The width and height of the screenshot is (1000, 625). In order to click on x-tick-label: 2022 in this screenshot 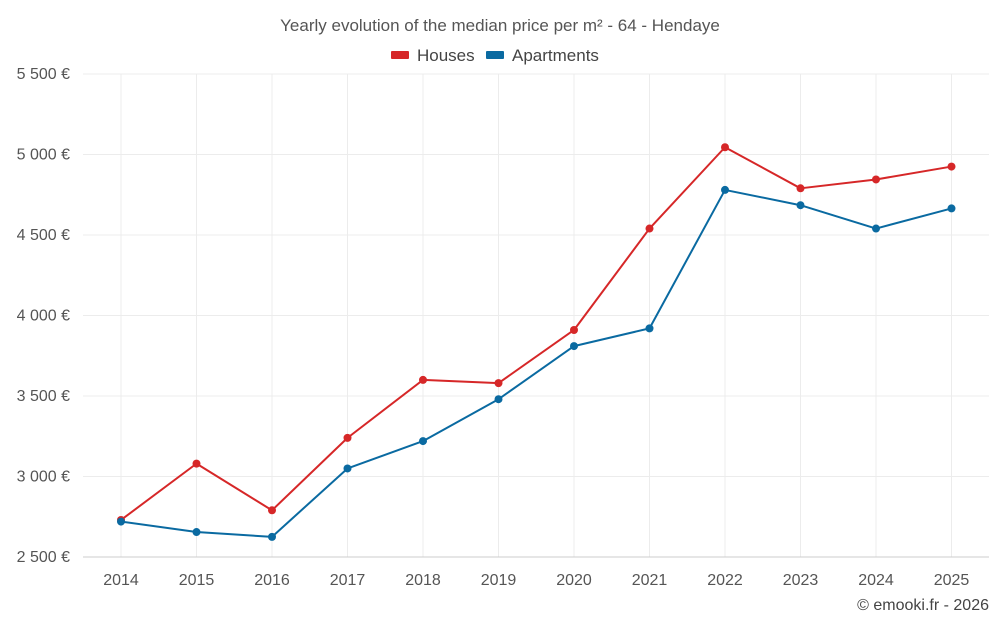, I will do `click(725, 580)`.